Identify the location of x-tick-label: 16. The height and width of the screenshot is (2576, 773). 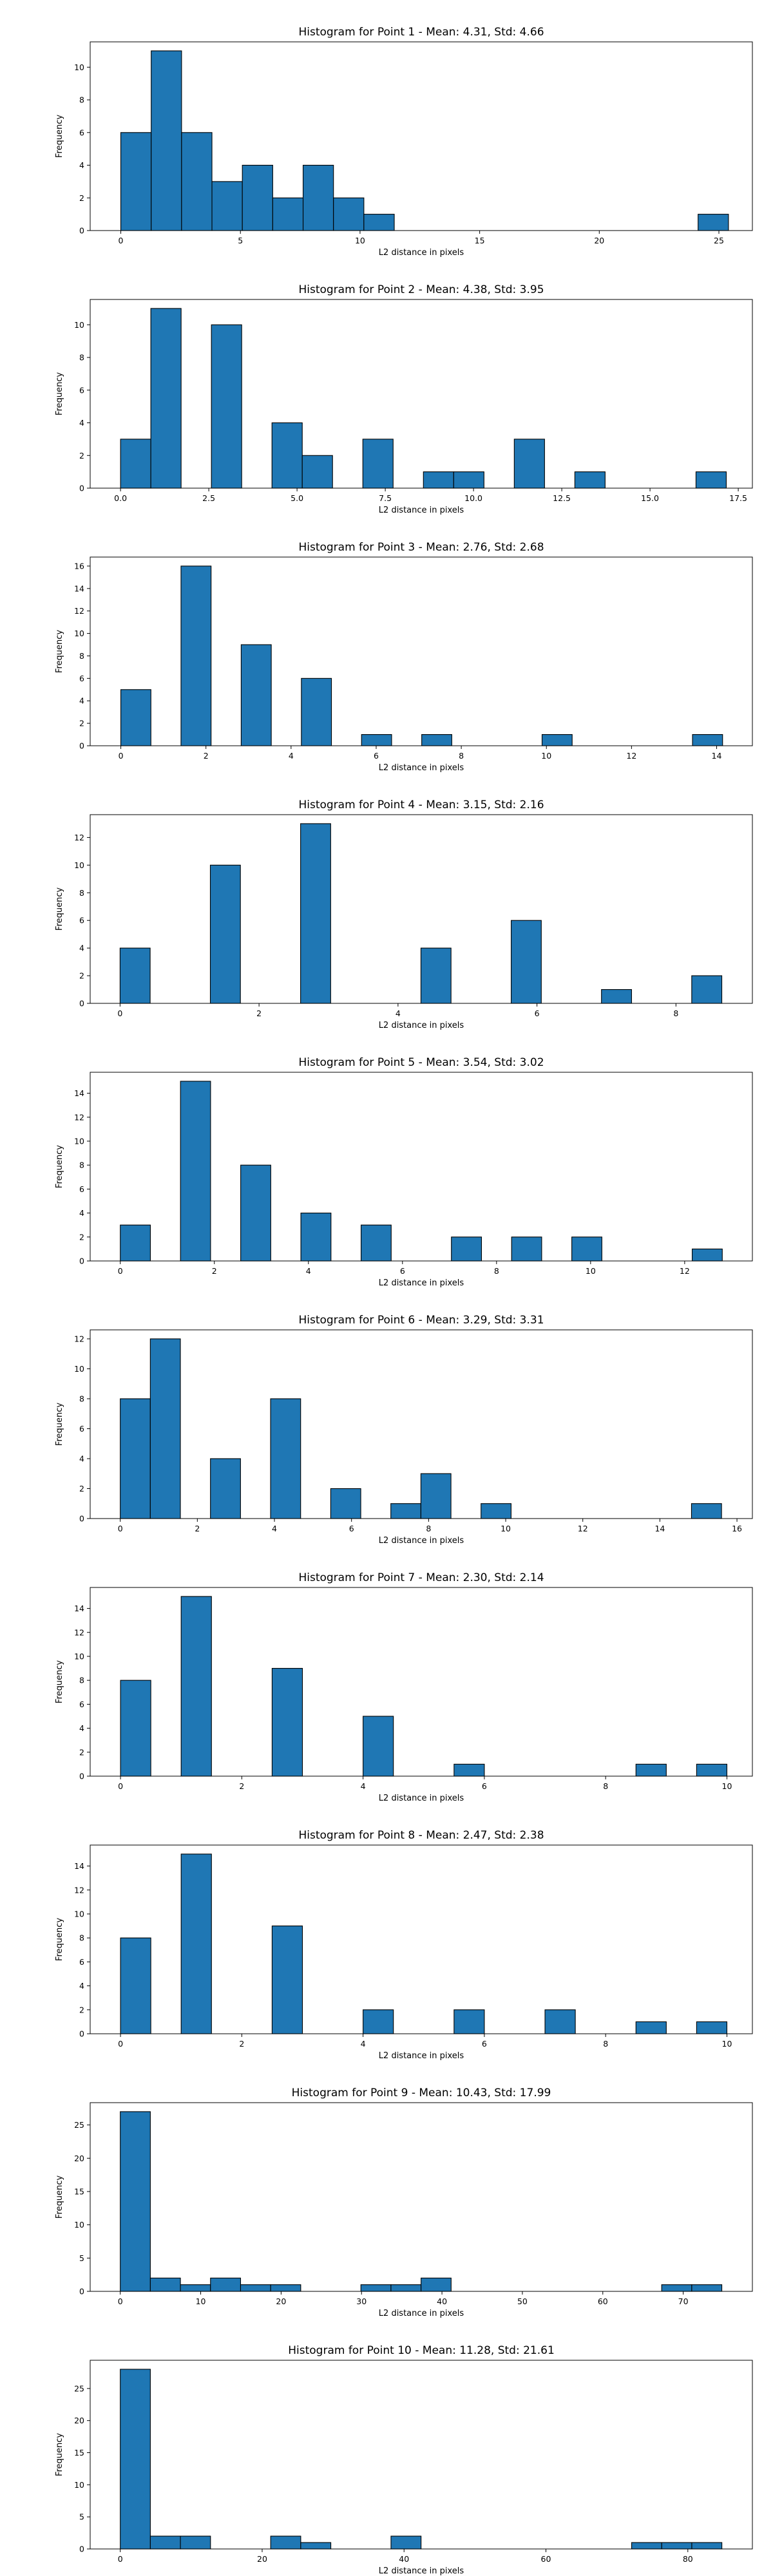
(737, 1529).